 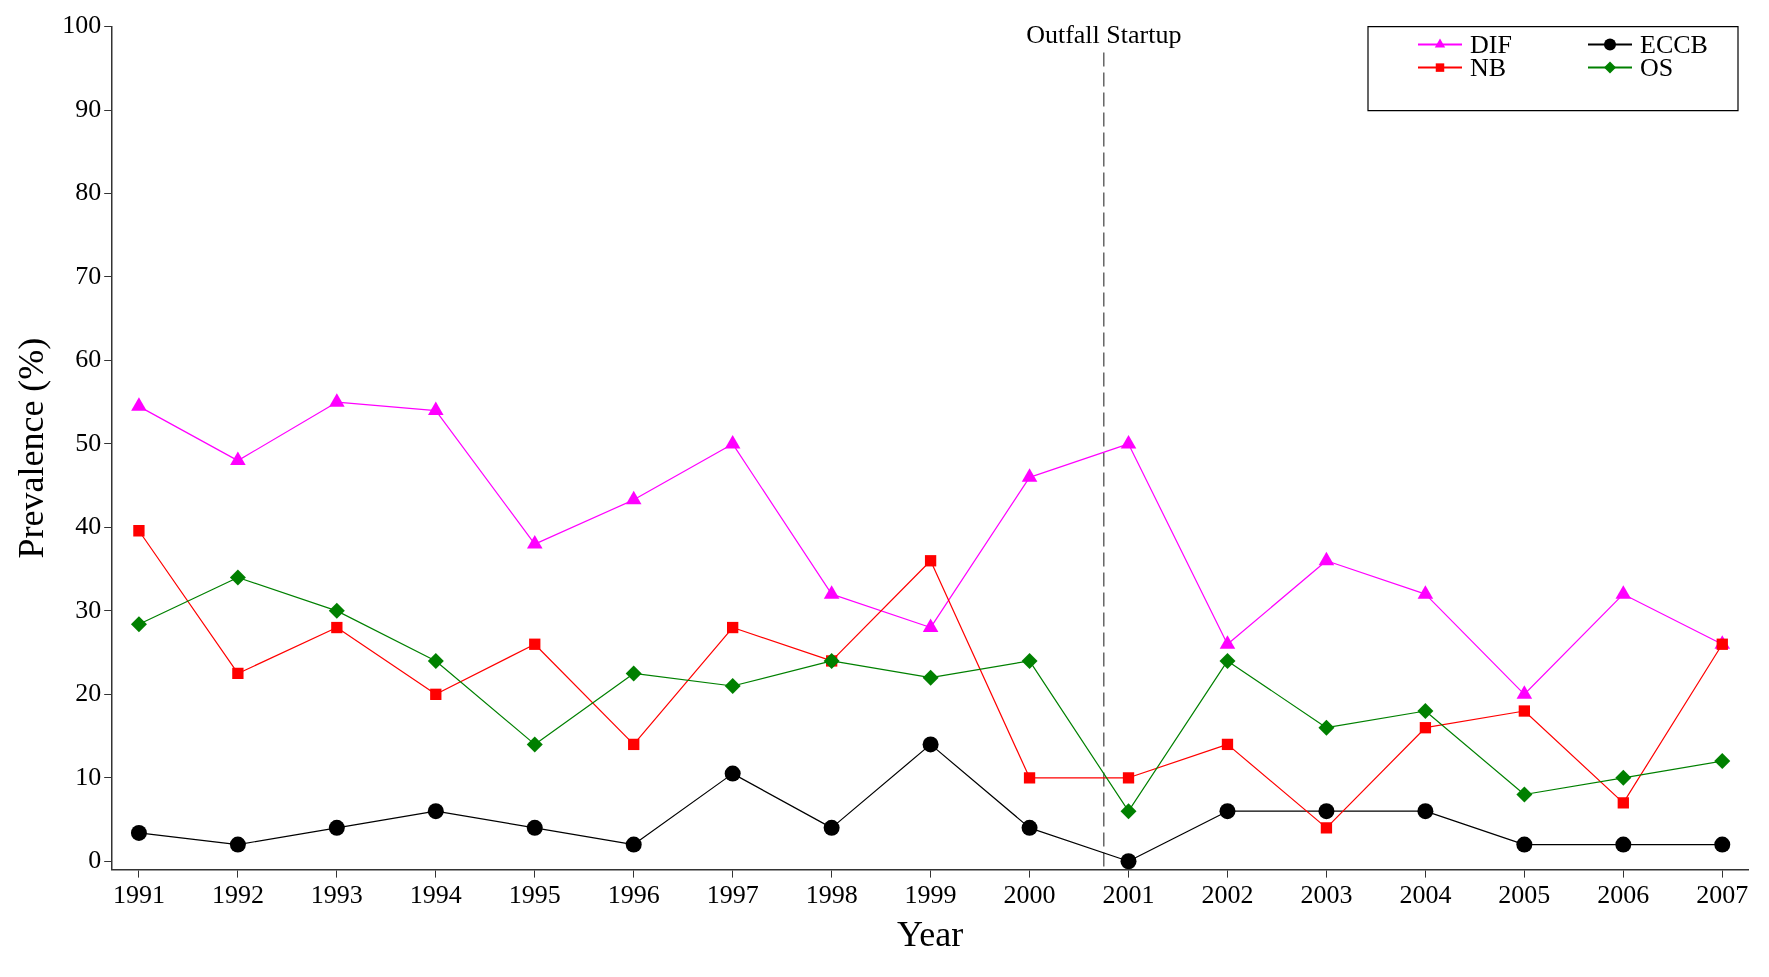 I want to click on y-tick-label: 20, so click(x=88, y=693).